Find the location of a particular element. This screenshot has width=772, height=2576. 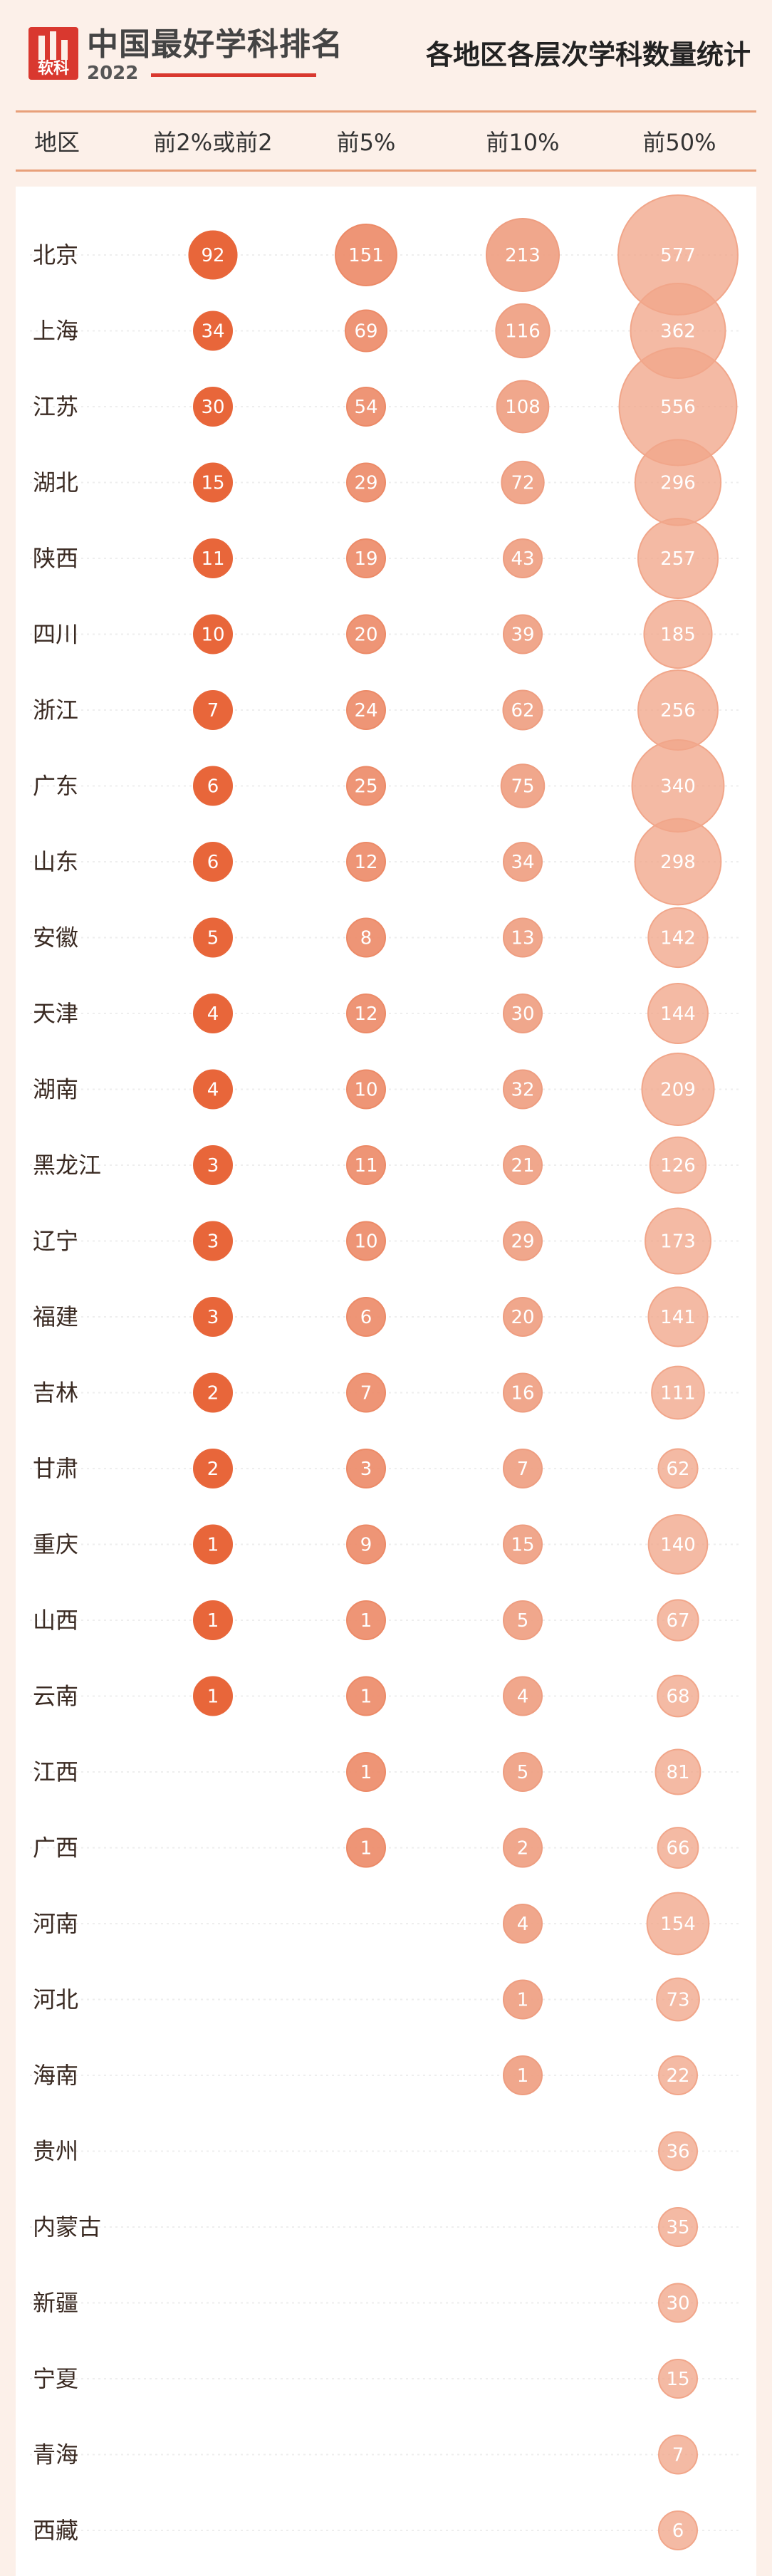

bubble-value-label: 13 is located at coordinates (522, 938).